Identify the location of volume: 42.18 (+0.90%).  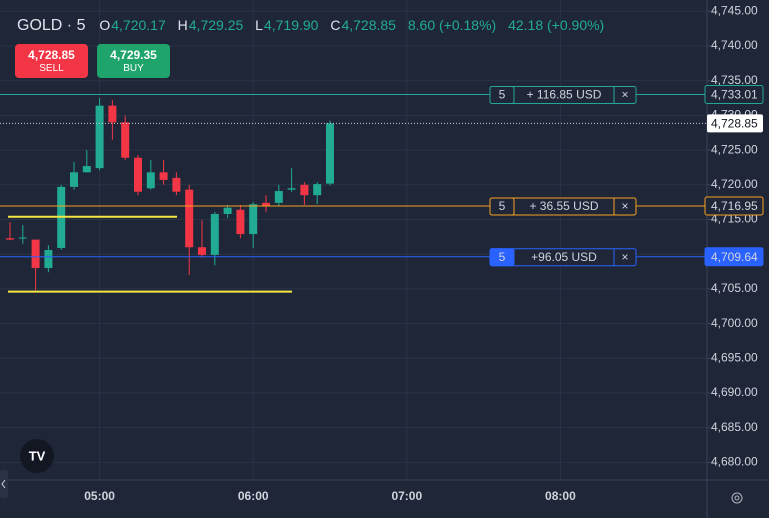
(556, 25).